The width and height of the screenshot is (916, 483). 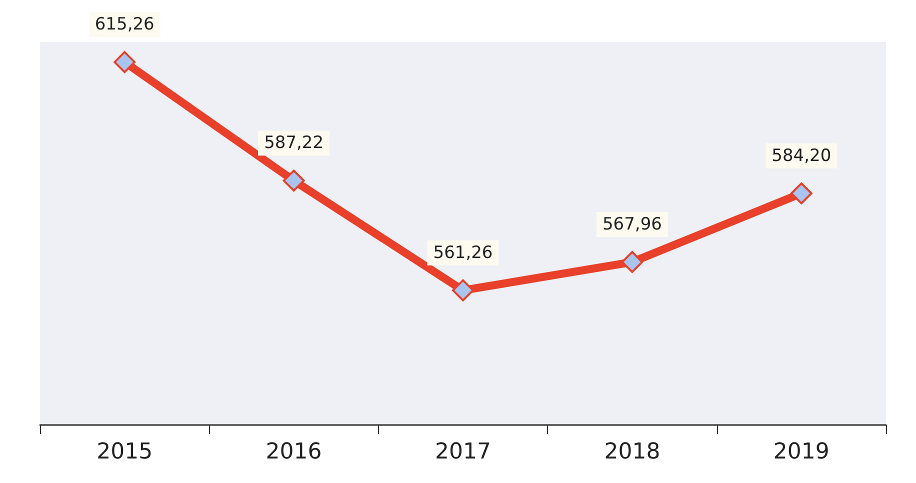 What do you see at coordinates (294, 452) in the screenshot?
I see `x-tick-label: 2016` at bounding box center [294, 452].